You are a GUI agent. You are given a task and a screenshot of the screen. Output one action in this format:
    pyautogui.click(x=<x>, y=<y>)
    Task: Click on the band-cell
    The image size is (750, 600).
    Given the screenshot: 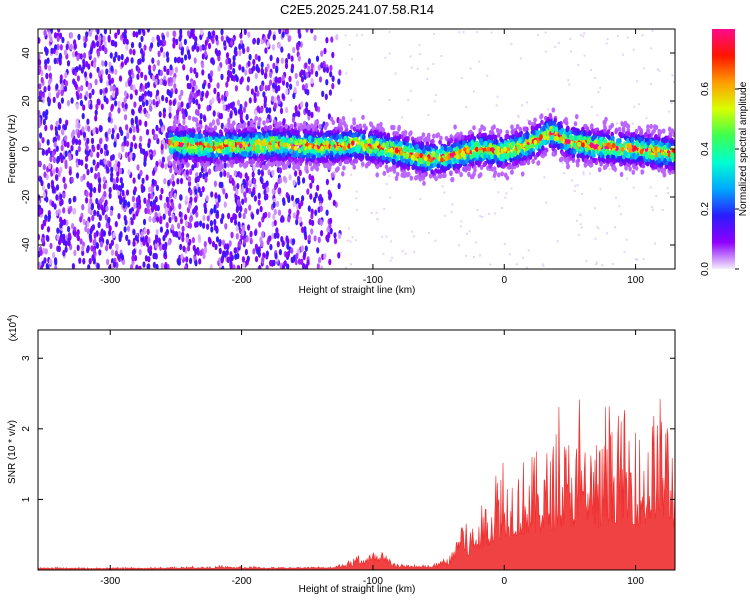 What is the action you would take?
    pyautogui.click(x=651, y=126)
    